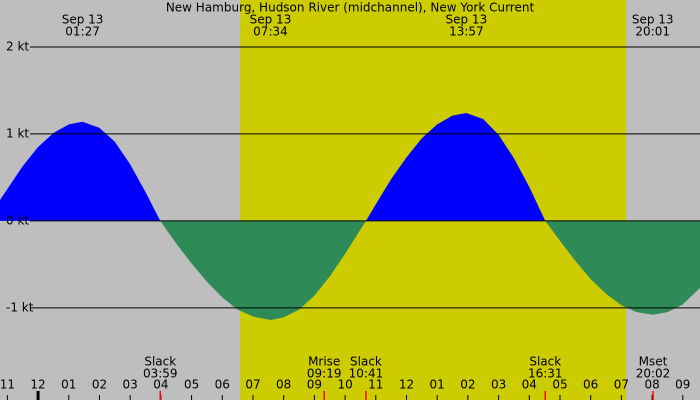  Describe the element at coordinates (20, 307) in the screenshot. I see `y-tick-label: -1 kt` at that location.